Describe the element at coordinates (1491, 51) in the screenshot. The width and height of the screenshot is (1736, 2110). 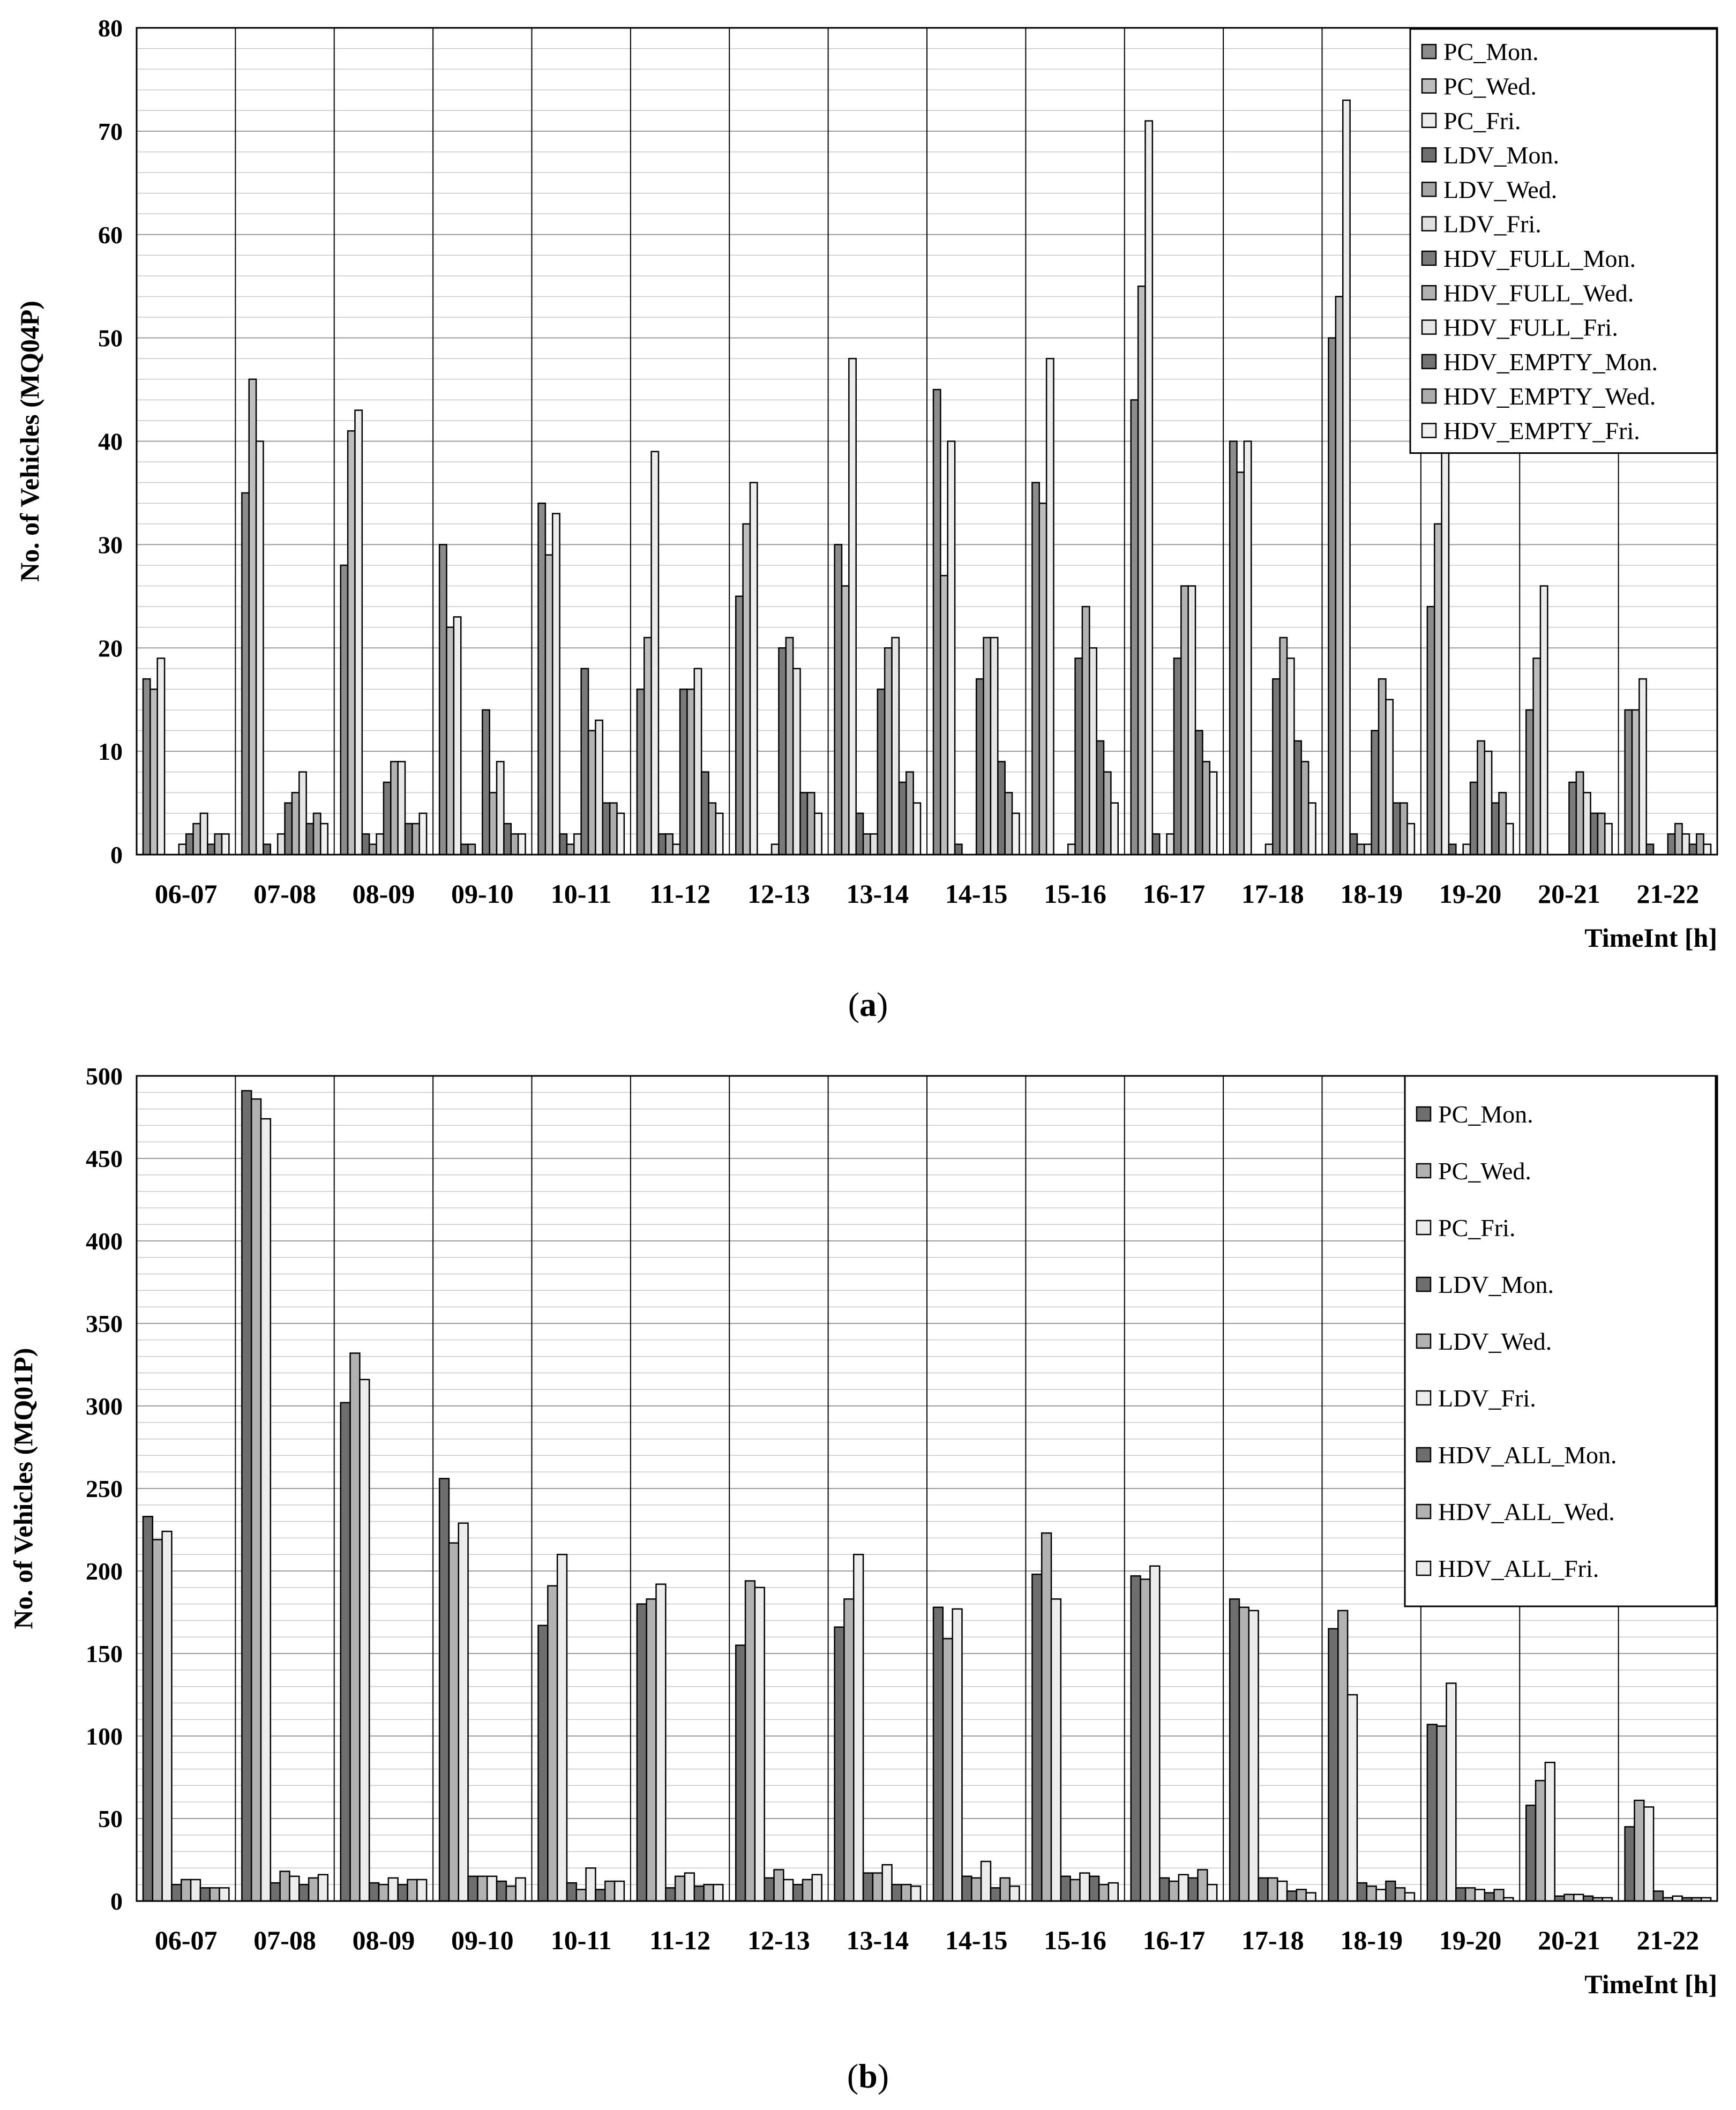
I see `legend-label: PC_Mon.` at that location.